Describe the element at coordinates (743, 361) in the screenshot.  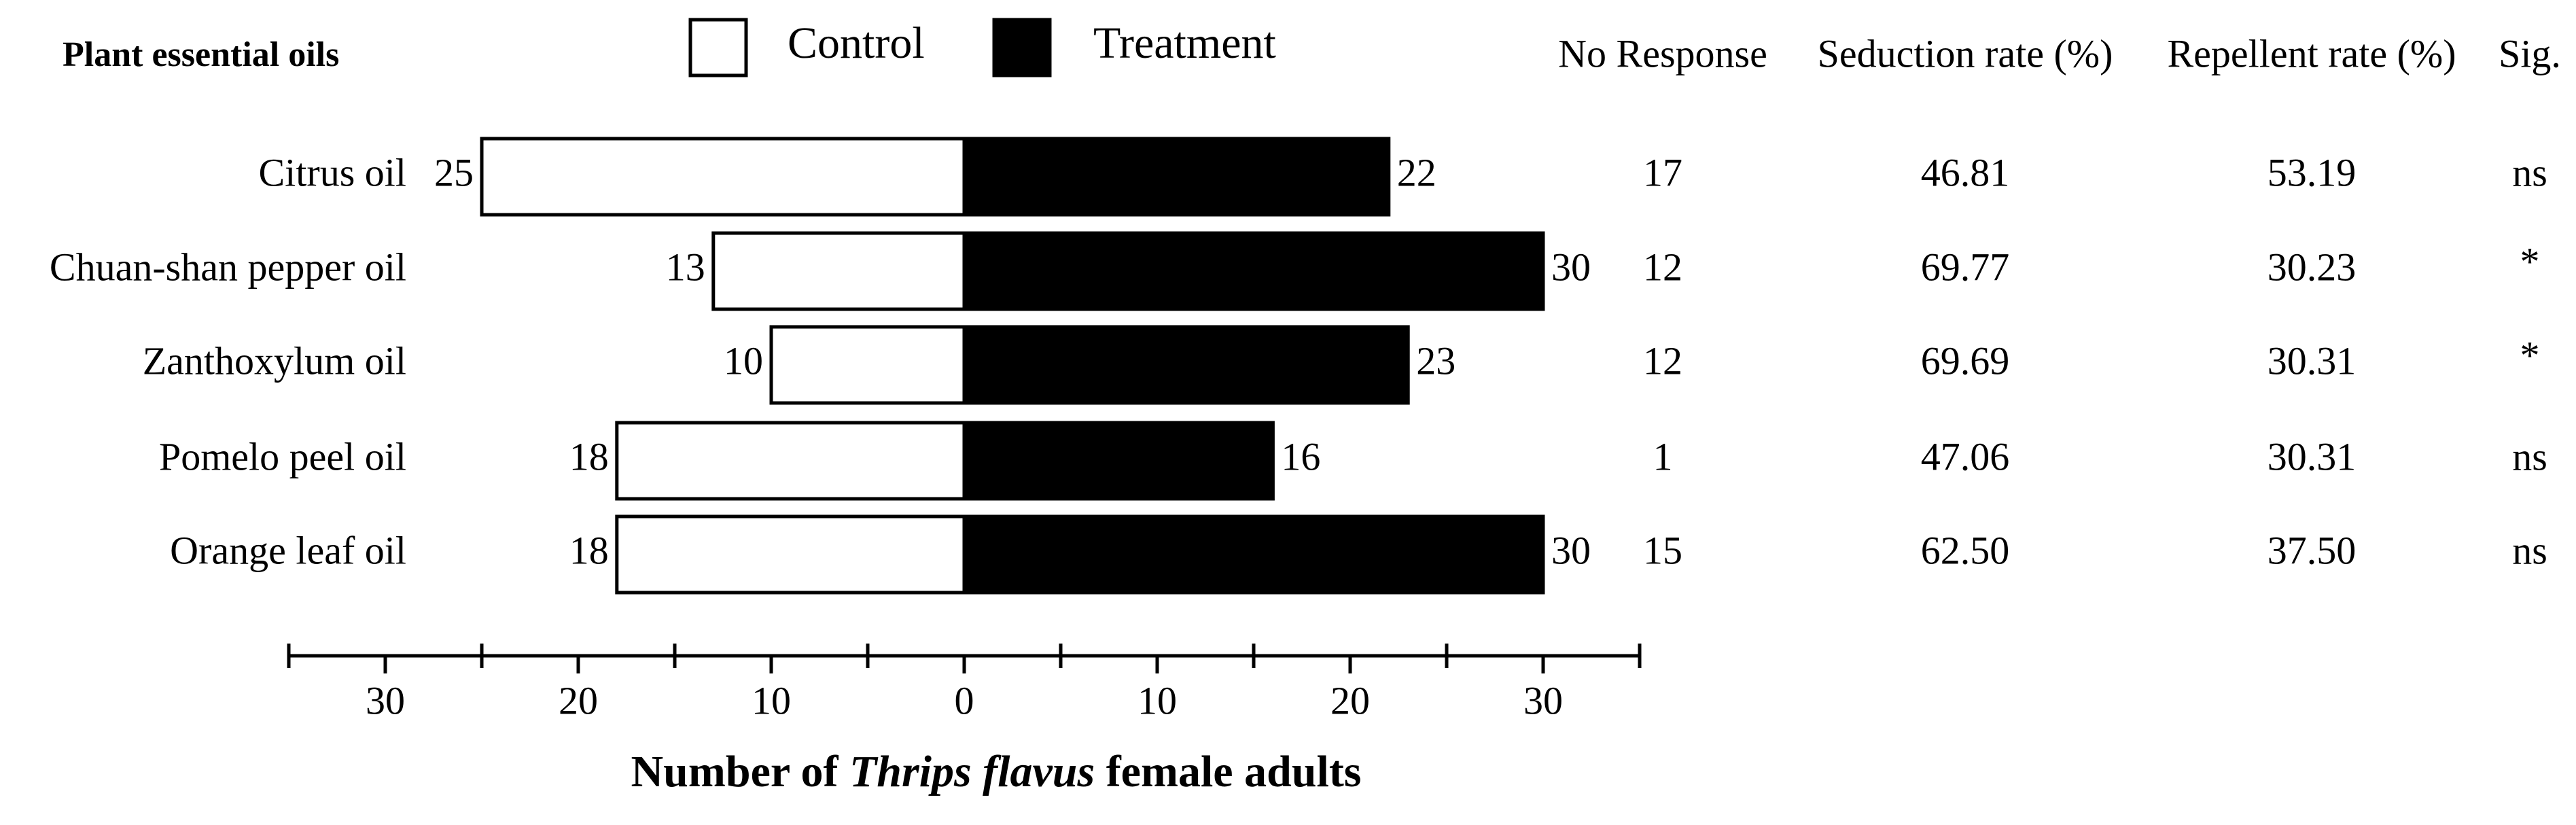
I see `value-label: 10` at that location.